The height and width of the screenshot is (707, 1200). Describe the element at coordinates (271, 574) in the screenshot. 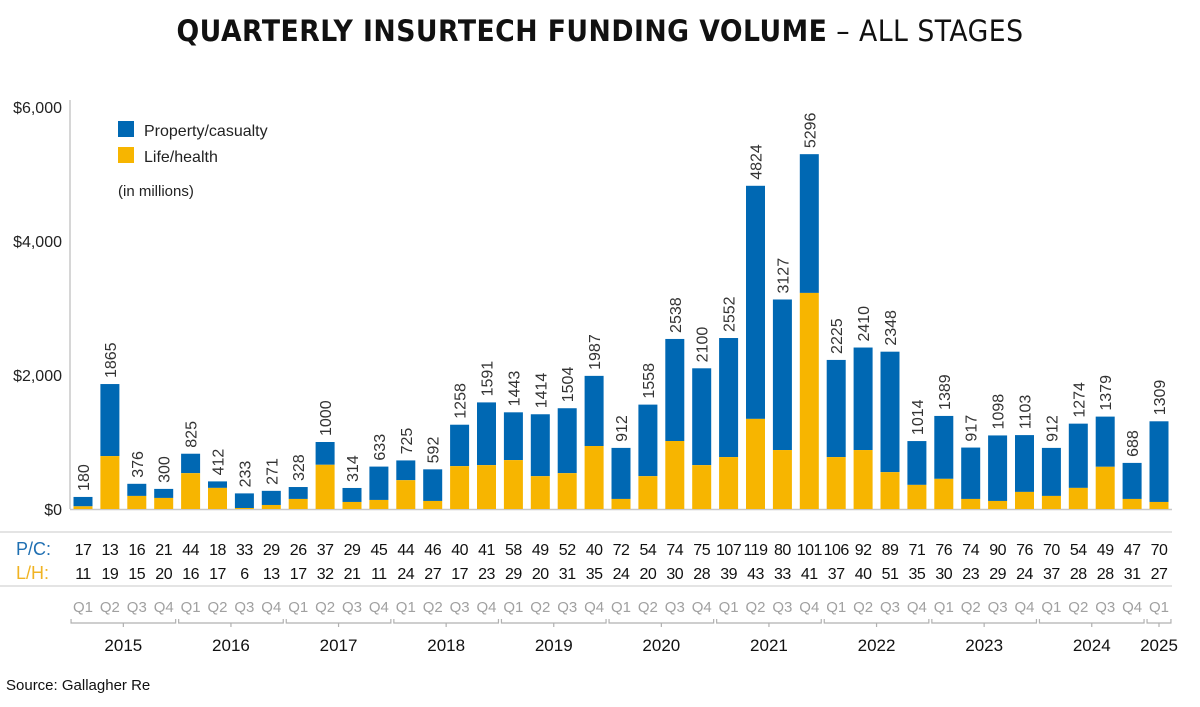

I see `lh-deal-count: 13` at that location.